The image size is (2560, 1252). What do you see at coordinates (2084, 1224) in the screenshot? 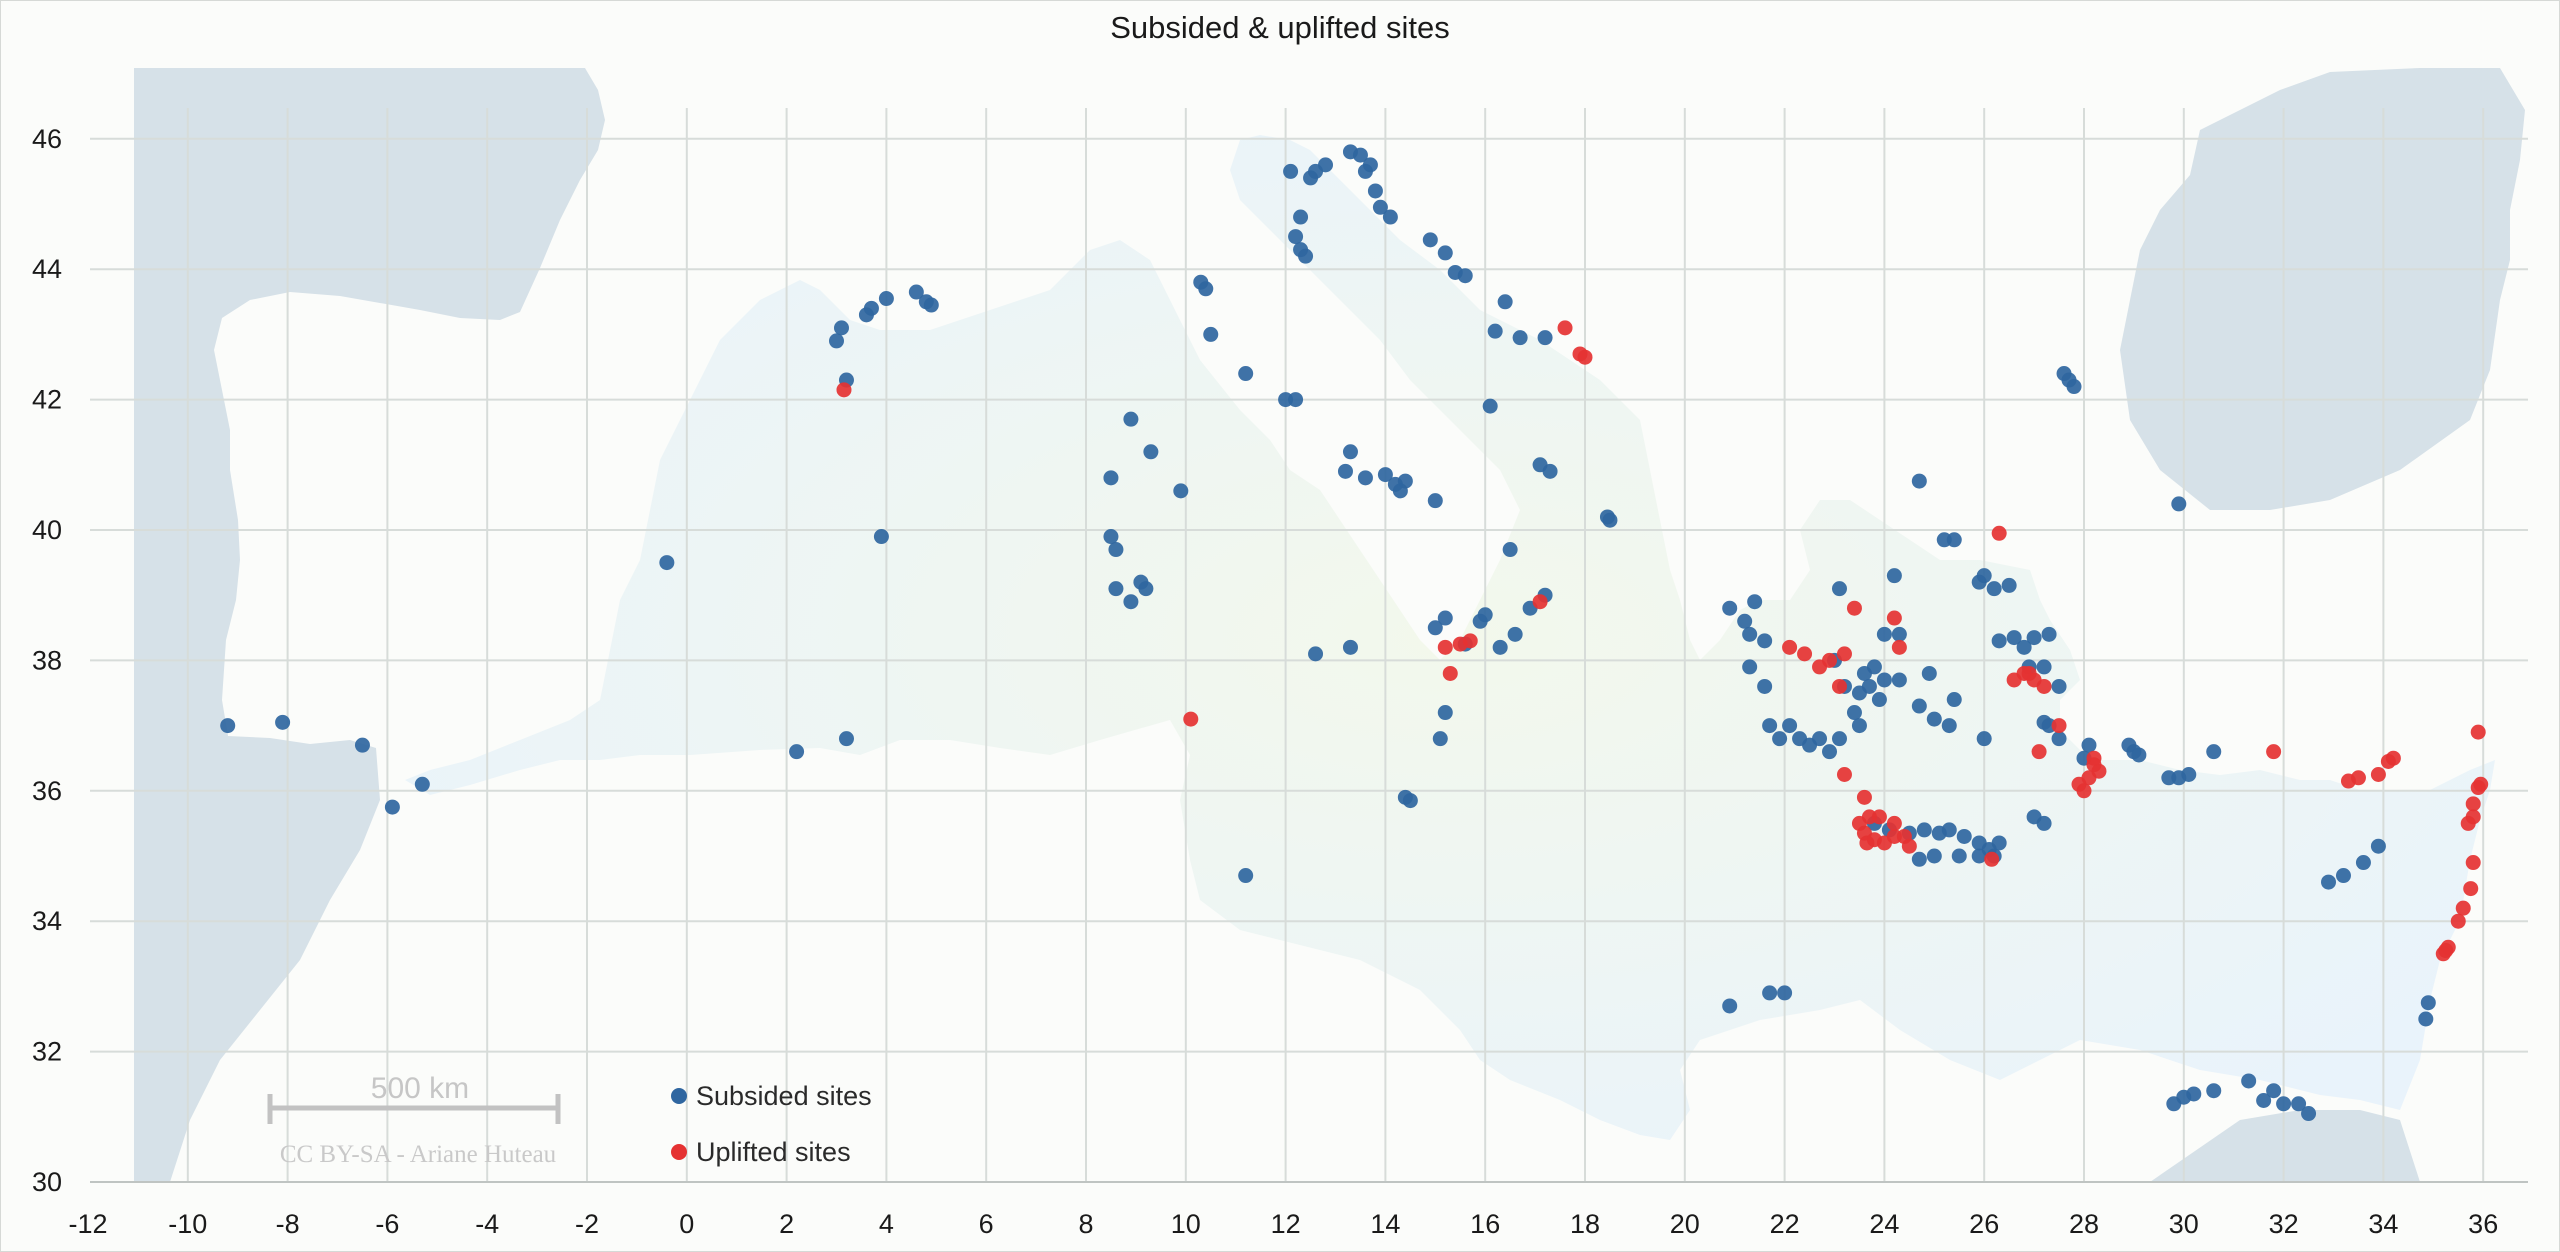
I see `x-tick-label: 28` at bounding box center [2084, 1224].